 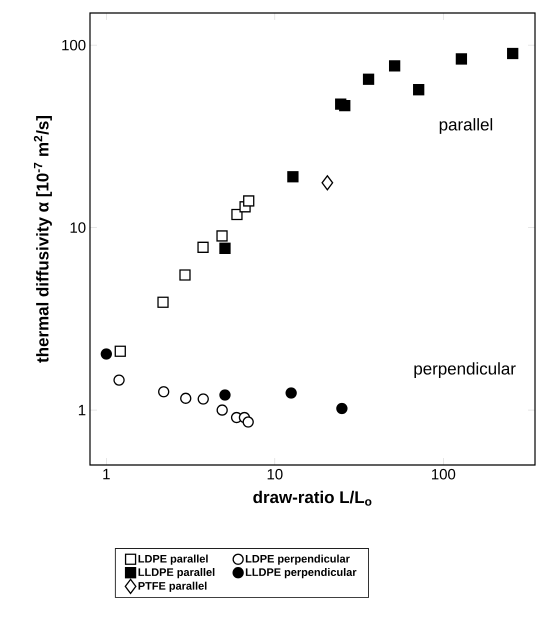 I want to click on legend-label: LLDPE parallel, so click(x=176, y=573).